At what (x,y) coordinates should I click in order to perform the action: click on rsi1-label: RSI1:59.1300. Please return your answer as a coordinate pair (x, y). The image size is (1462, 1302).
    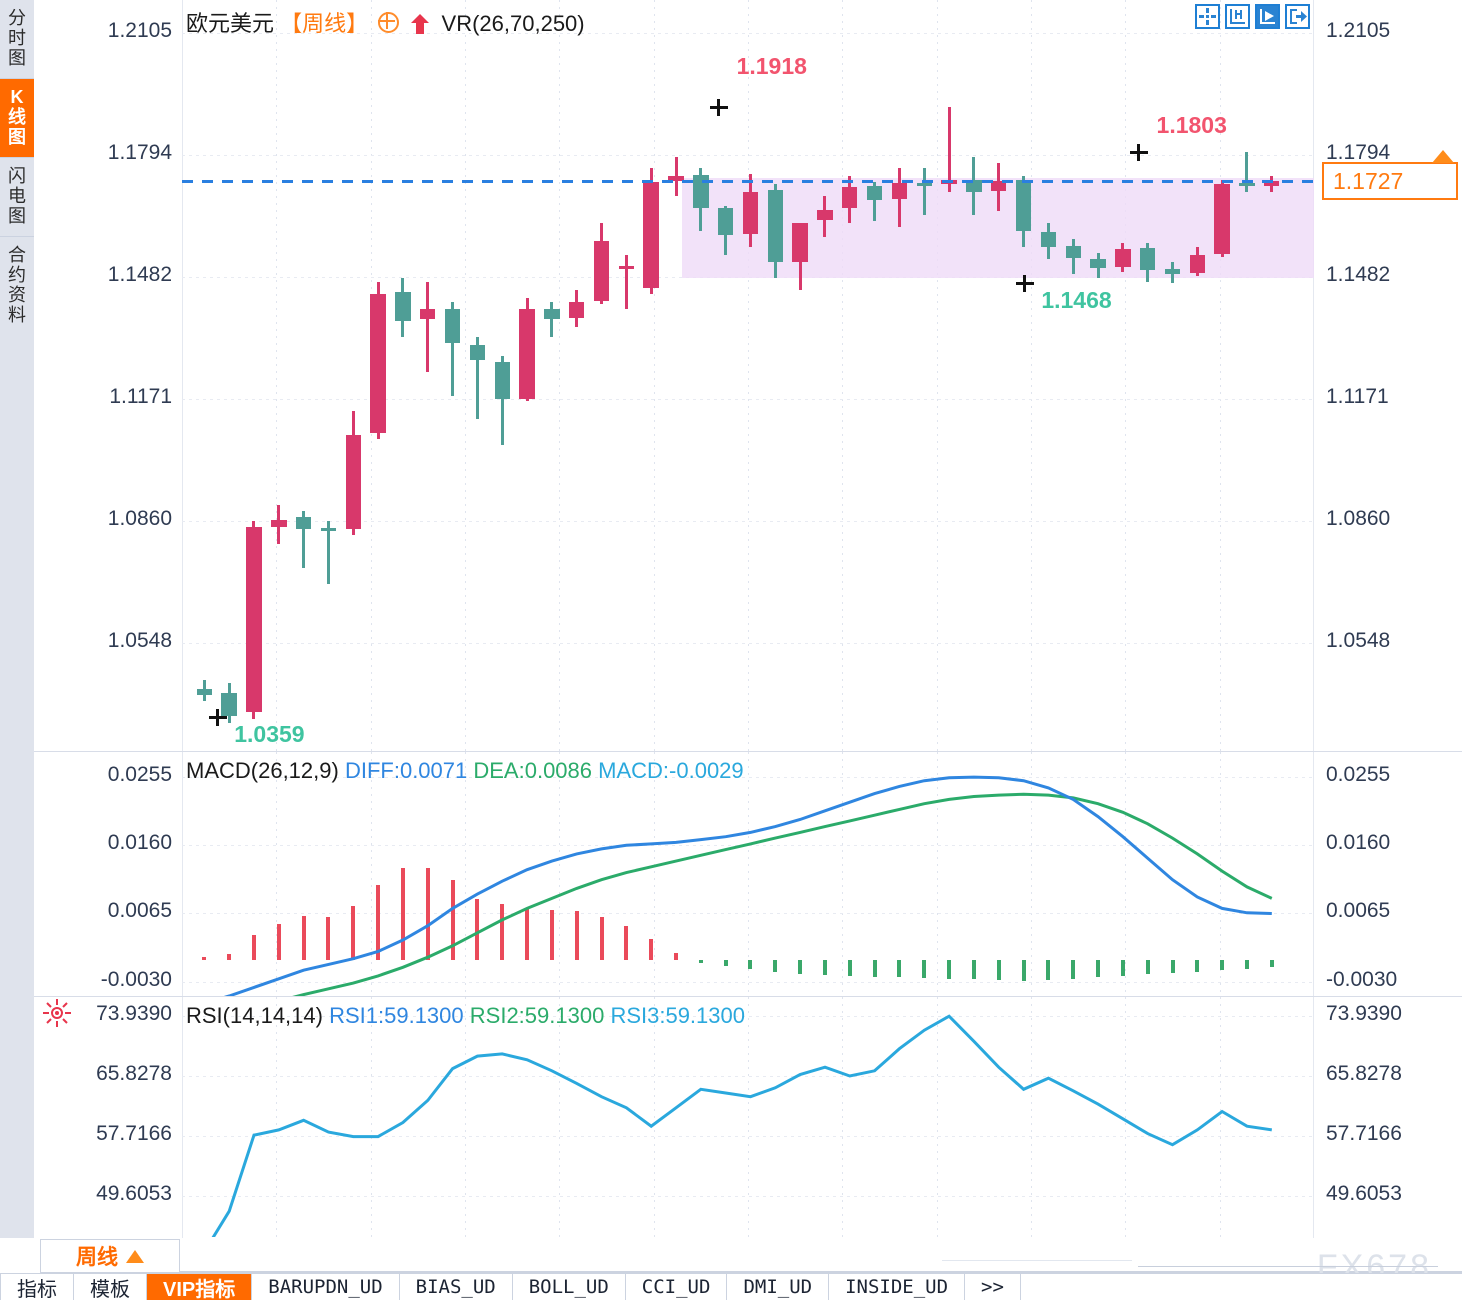
    Looking at the image, I should click on (396, 1015).